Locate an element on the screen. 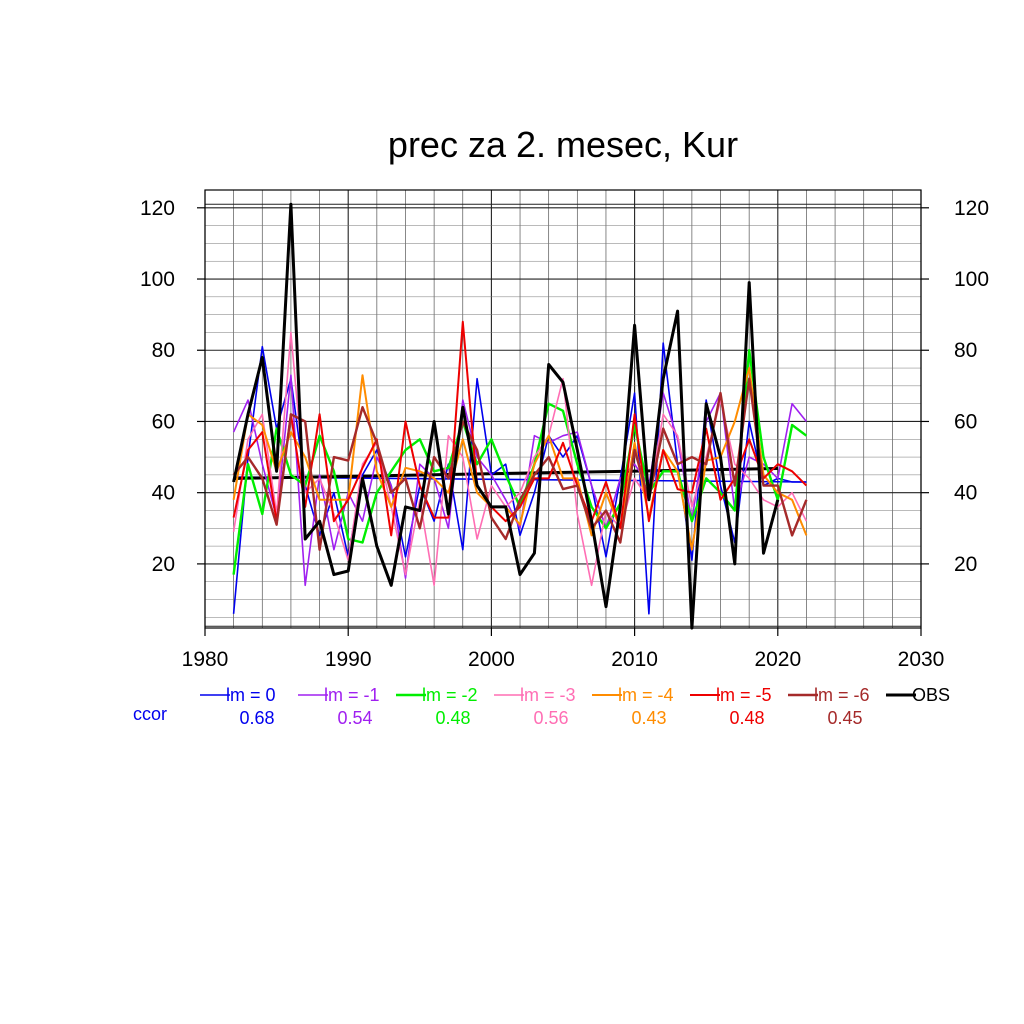 The height and width of the screenshot is (1024, 1024). y-tick-label-left: 20 is located at coordinates (163, 564).